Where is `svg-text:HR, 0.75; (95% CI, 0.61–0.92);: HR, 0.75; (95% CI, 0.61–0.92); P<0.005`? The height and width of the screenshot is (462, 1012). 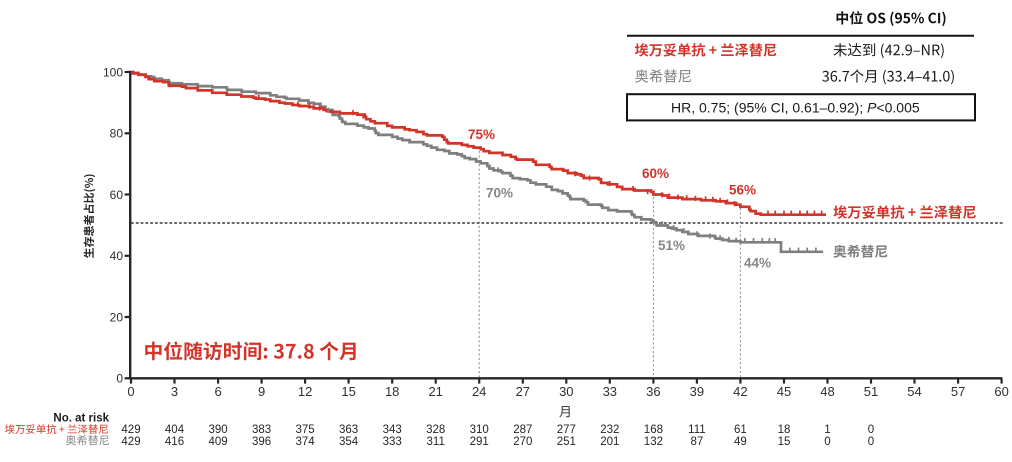
svg-text:HR, 0.75; (95% CI, 0.61–0.92);: HR, 0.75; (95% CI, 0.61–0.92); P<0.005 is located at coordinates (795, 107).